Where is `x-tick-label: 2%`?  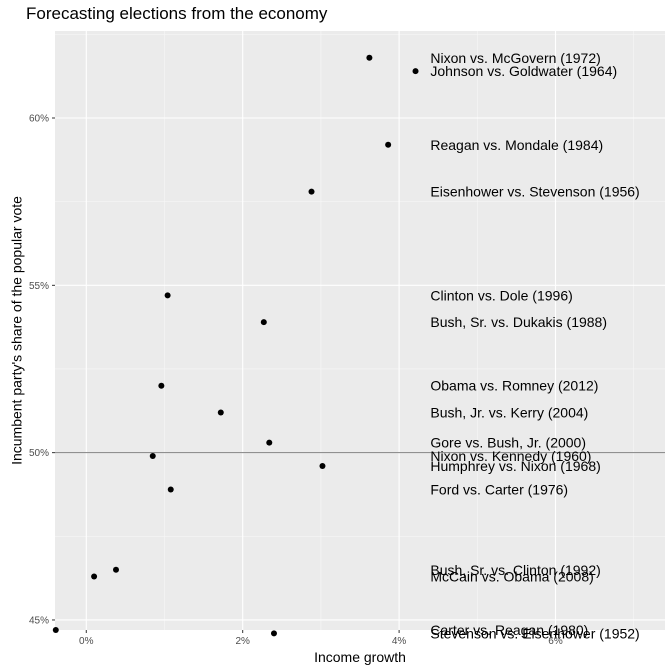
x-tick-label: 2% is located at coordinates (242, 641).